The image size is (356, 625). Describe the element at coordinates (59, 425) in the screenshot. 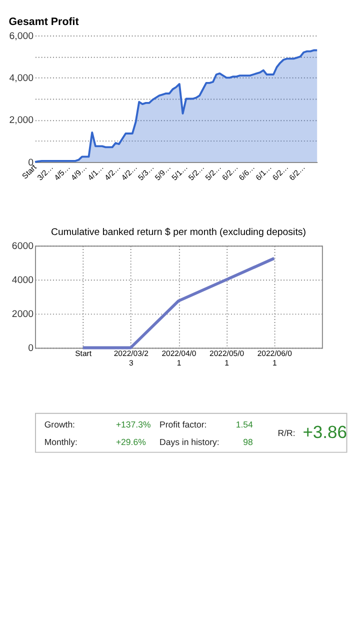

I see `text: Growth:` at that location.